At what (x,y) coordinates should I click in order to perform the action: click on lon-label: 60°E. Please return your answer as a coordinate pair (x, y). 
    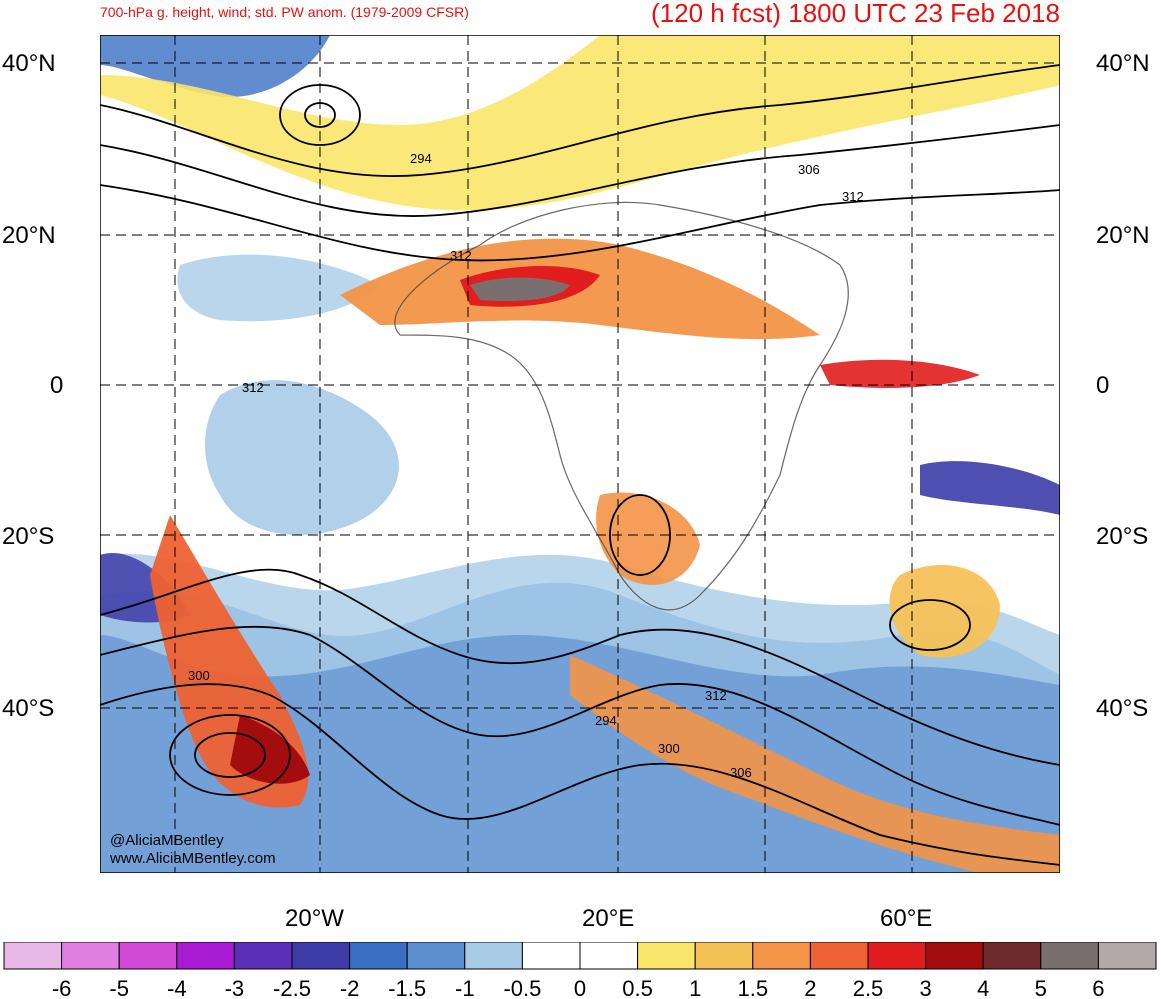
    Looking at the image, I should click on (906, 918).